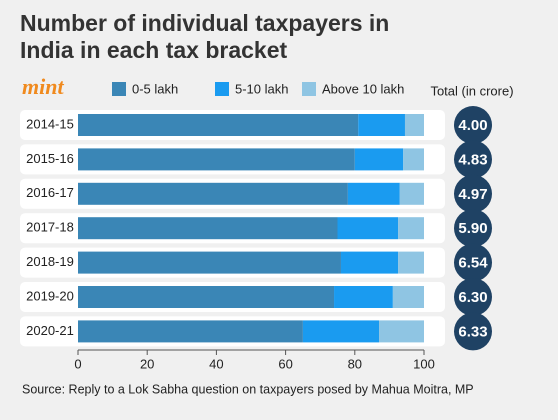 The image size is (558, 420). I want to click on total-label: 6.33, so click(472, 331).